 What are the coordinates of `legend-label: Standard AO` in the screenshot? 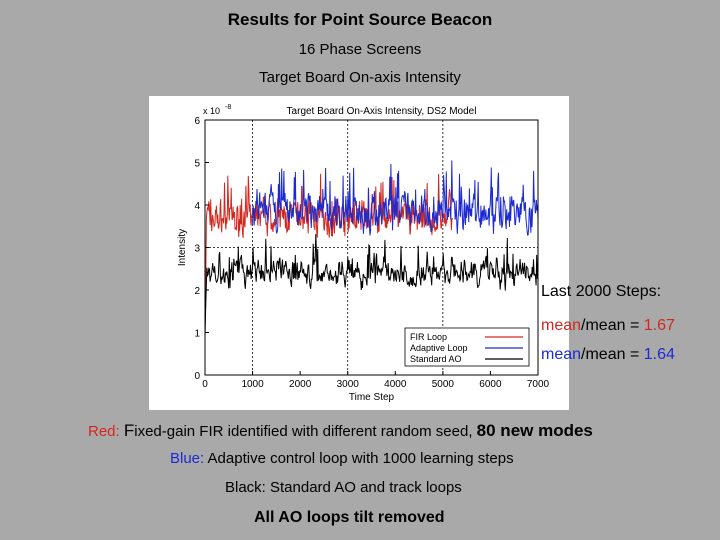 It's located at (436, 359).